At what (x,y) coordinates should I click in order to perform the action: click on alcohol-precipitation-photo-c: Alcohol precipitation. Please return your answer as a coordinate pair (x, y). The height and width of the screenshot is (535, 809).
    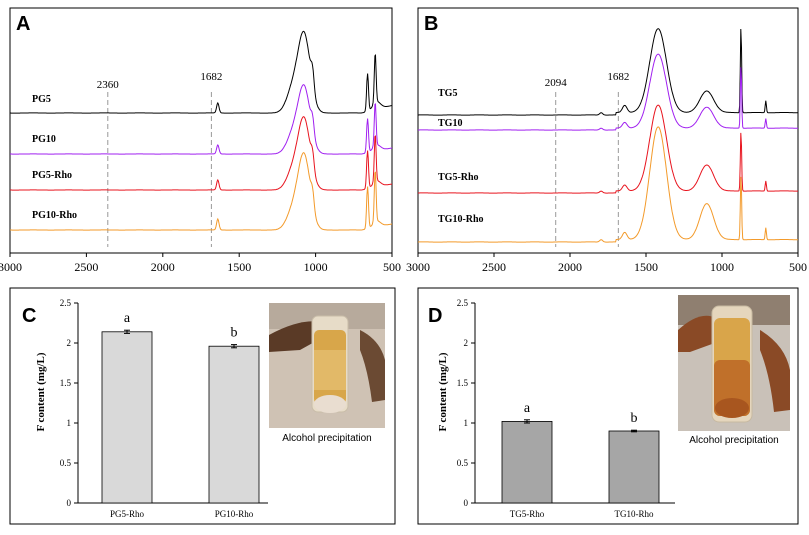
    Looking at the image, I should click on (327, 374).